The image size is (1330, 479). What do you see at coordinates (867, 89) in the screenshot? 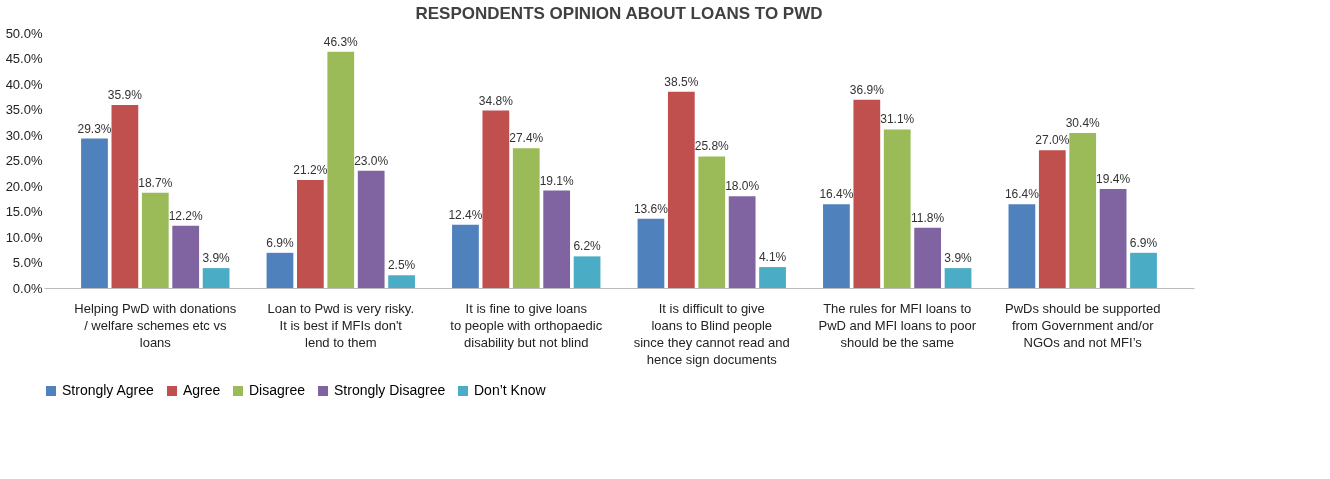
I see `data-label: 36.9%` at bounding box center [867, 89].